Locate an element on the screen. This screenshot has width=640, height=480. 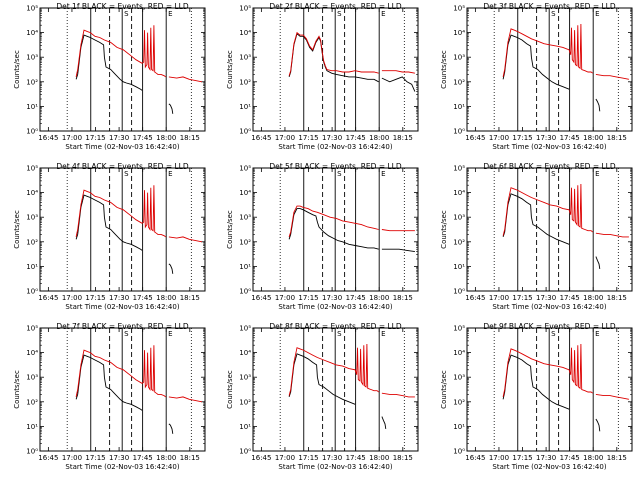
panel-title: Det 6f BLACK = Events, RED = LLD is located at coordinates (549, 166).